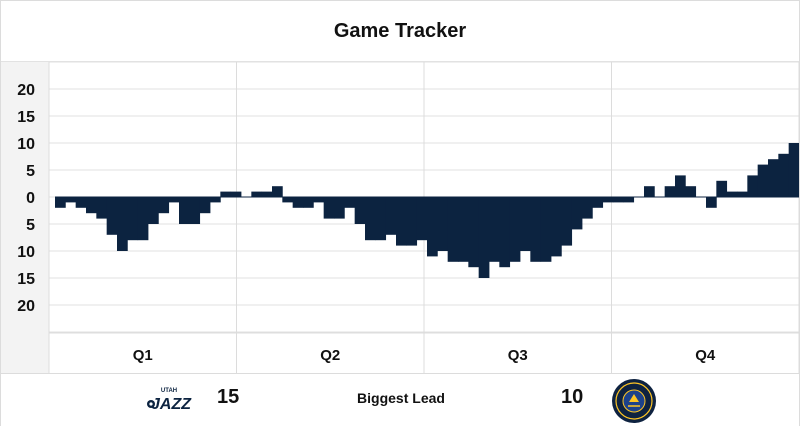 The width and height of the screenshot is (800, 426). Describe the element at coordinates (228, 397) in the screenshot. I see `home-biggest-lead: 15` at that location.